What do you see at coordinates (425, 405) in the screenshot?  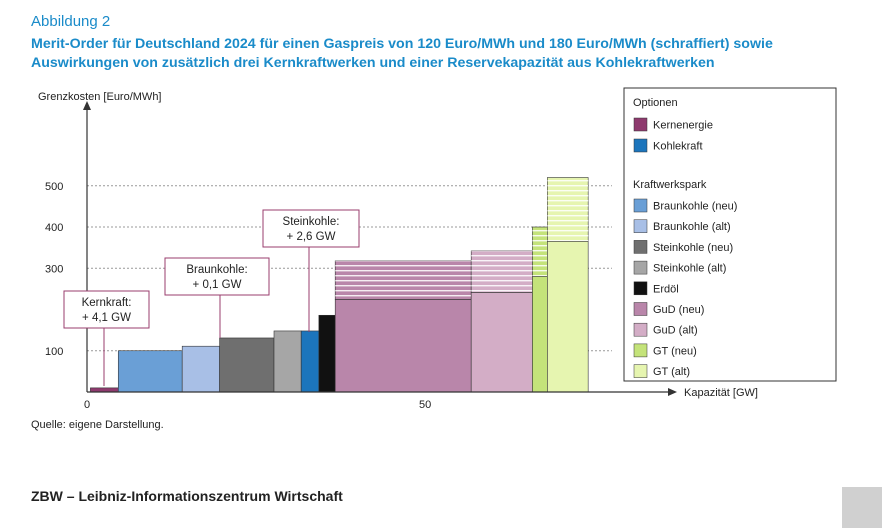 I see `x-tick-label-50: 50` at bounding box center [425, 405].